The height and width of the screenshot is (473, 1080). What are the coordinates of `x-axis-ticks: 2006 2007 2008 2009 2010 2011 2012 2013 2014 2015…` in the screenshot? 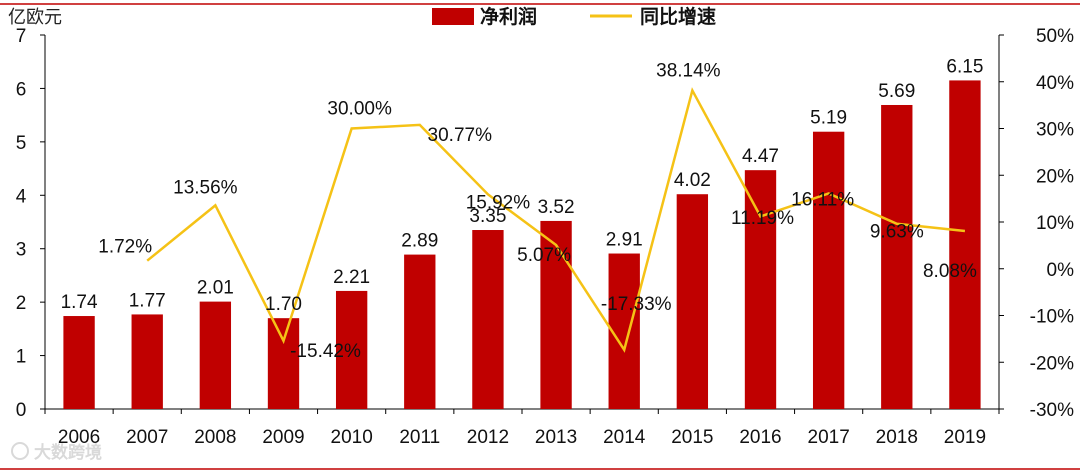 It's located at (522, 428).